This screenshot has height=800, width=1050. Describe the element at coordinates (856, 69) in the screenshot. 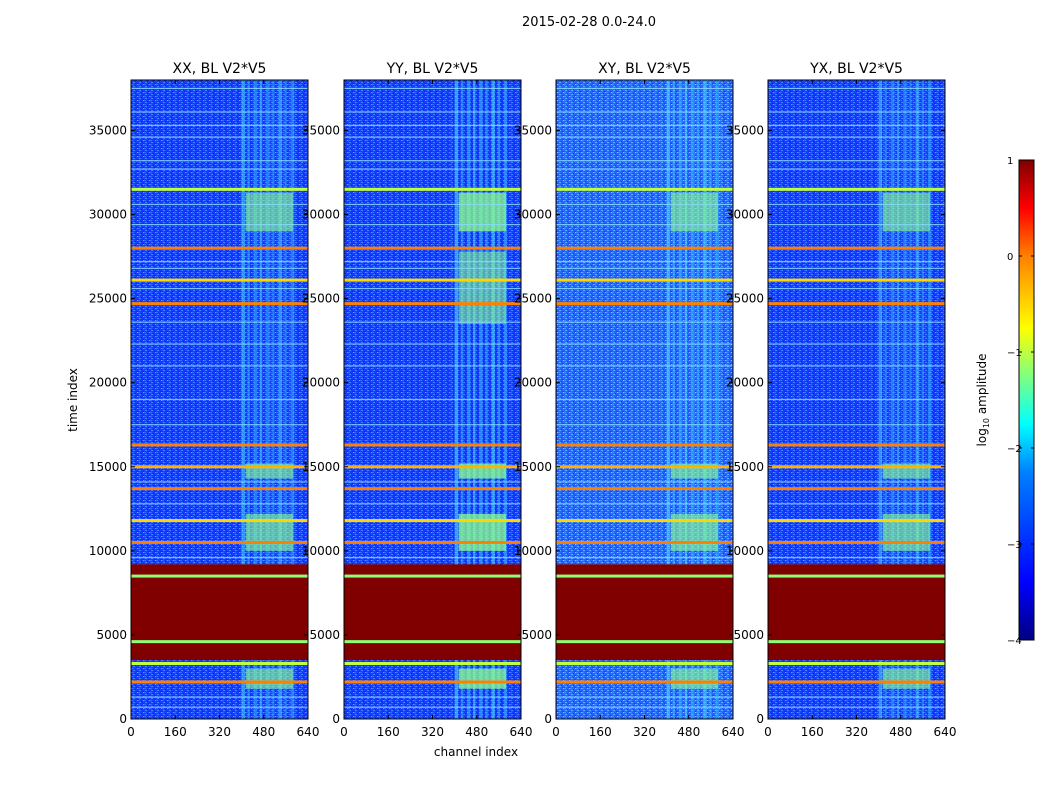

I see `panel-title: YX, BL V2*V5` at that location.